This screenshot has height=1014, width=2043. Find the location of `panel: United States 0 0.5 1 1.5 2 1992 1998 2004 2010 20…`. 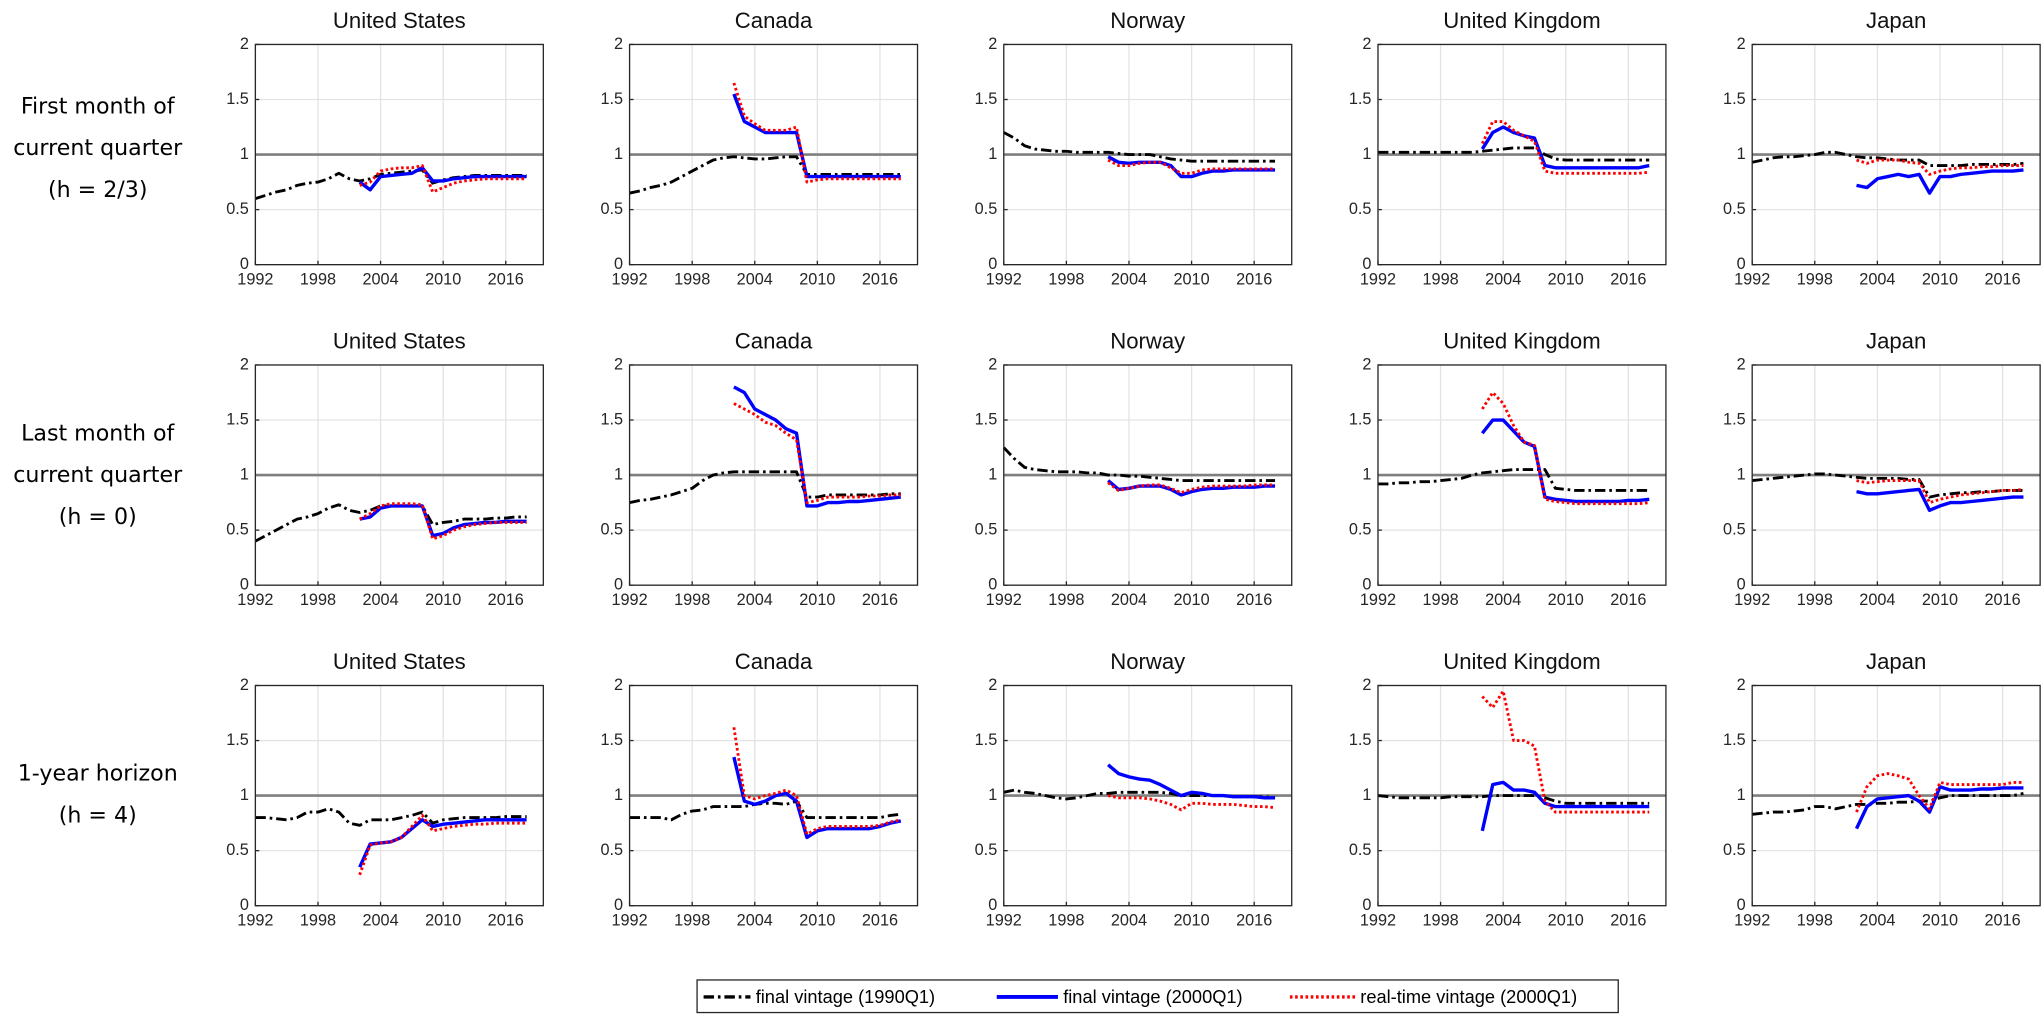

panel: United States 0 0.5 1 1.5 2 1992 1998 2004 2010 20… is located at coordinates (385, 789).